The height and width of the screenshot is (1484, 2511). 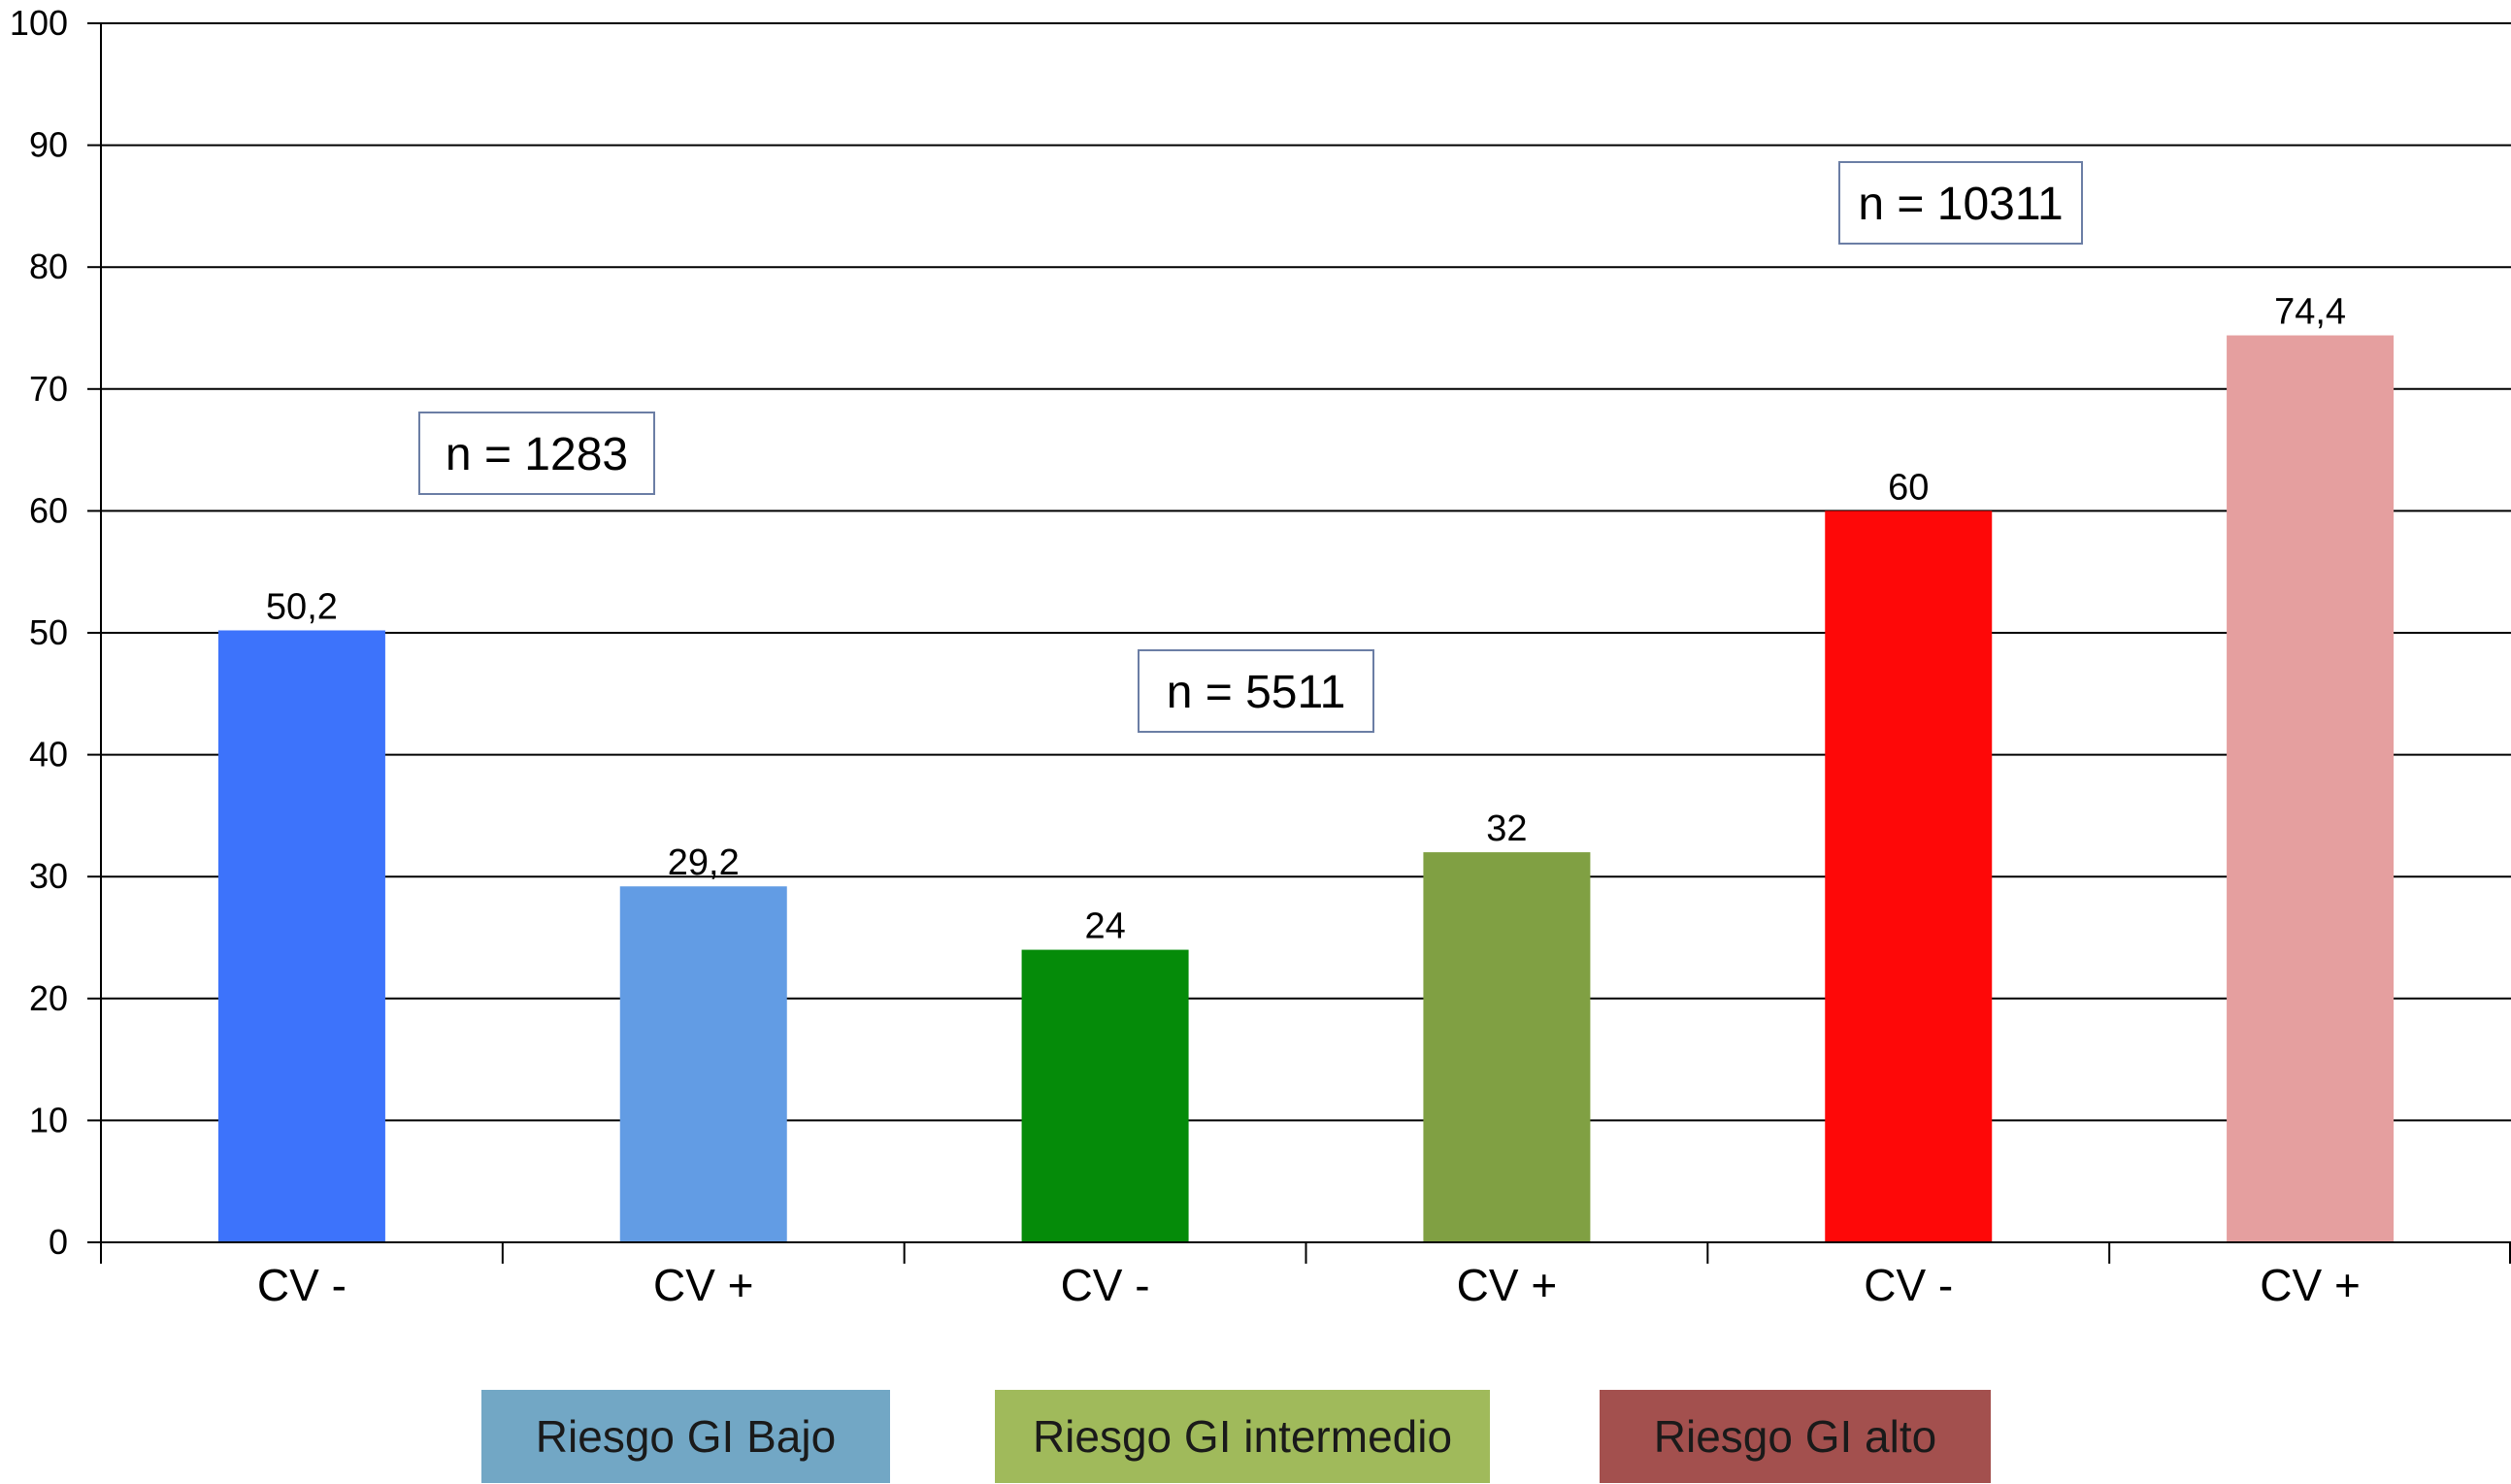 I want to click on n-annotation-text-1: n = 5511, so click(x=1256, y=692).